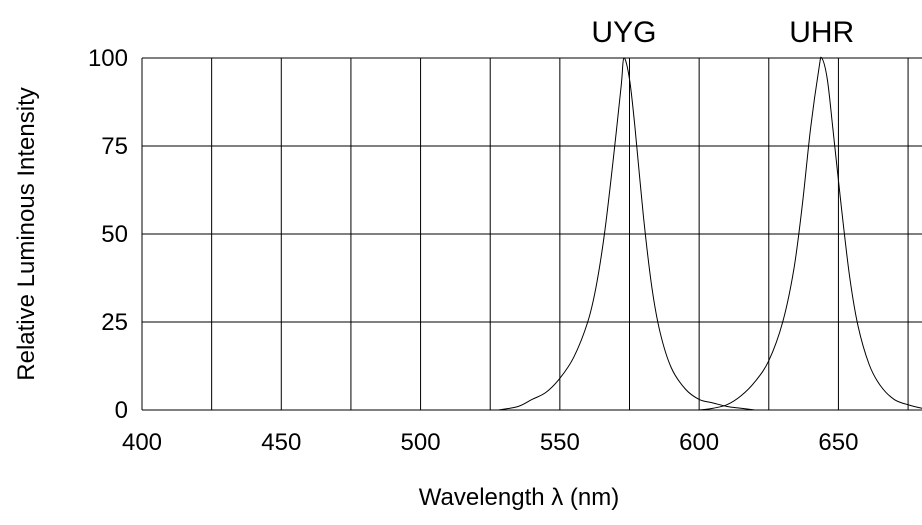  I want to click on y-tick-labels: 0 25 50 75 100, so click(108, 234).